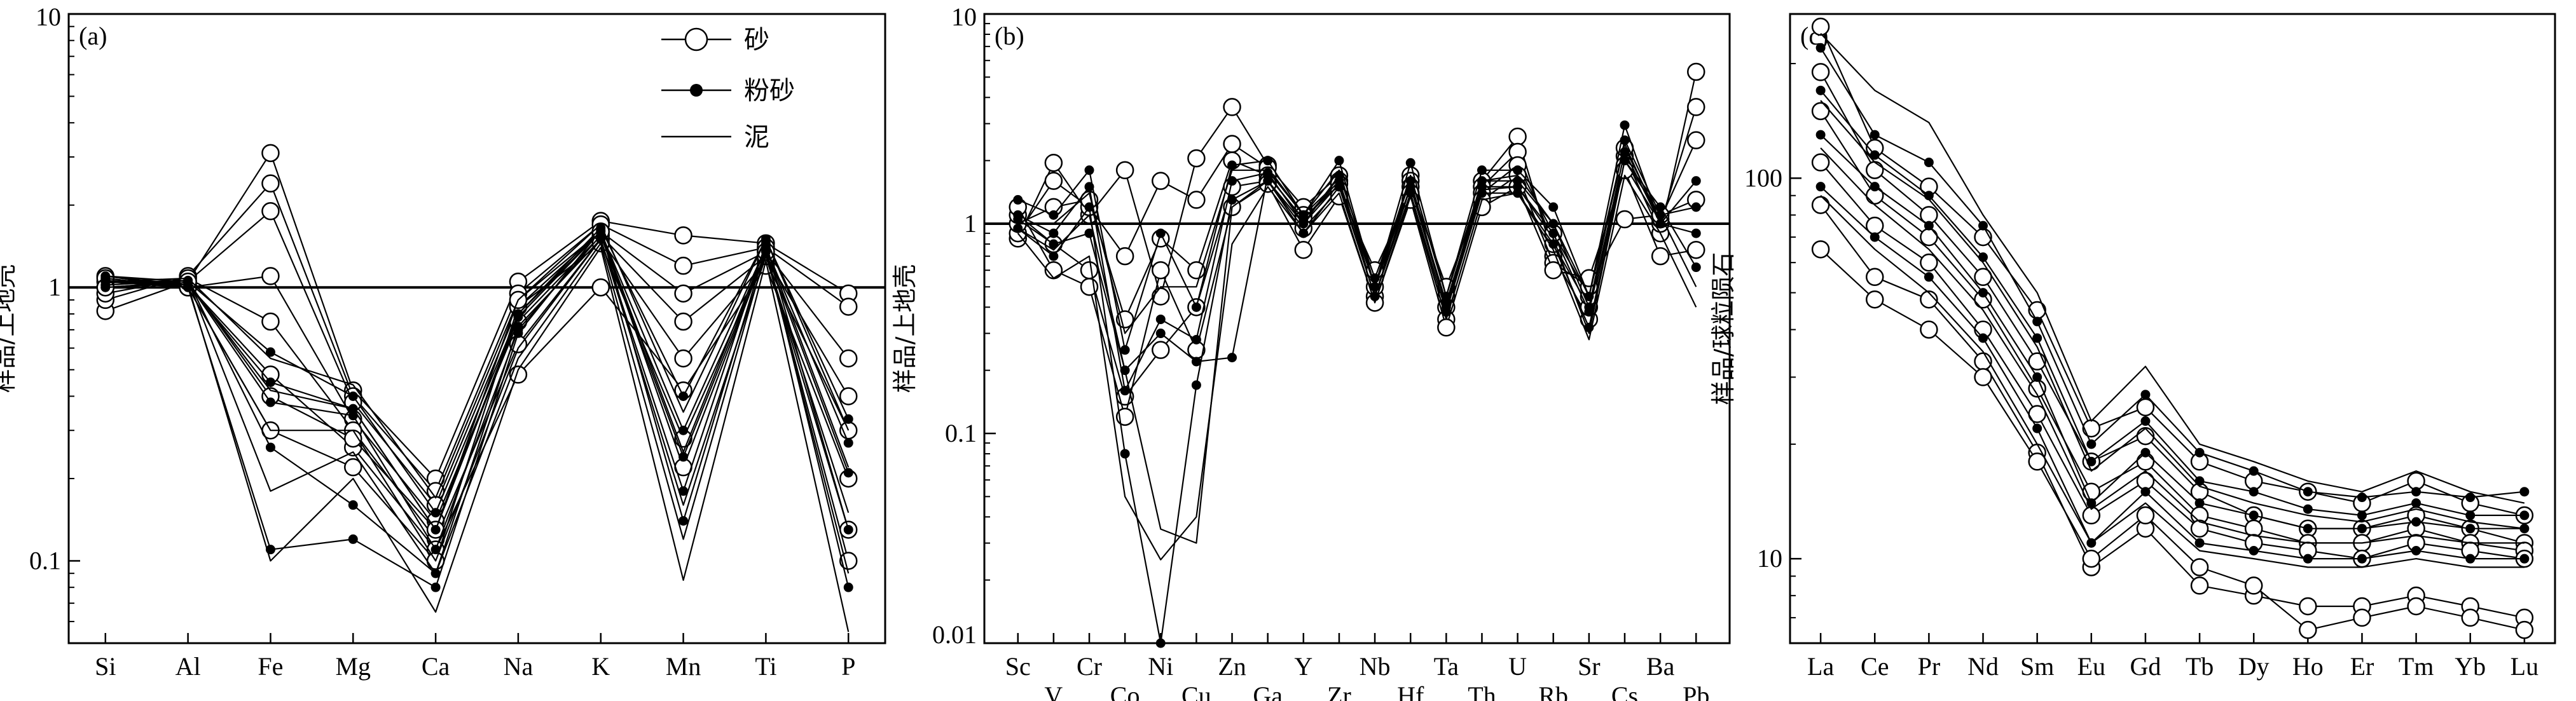 The width and height of the screenshot is (2576, 701). What do you see at coordinates (1232, 666) in the screenshot?
I see `x-tick-label: Zn` at bounding box center [1232, 666].